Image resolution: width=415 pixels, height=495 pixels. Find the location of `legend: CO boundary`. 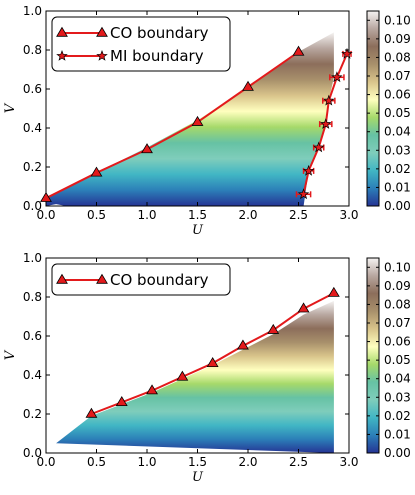

legend: CO boundary is located at coordinates (141, 279).